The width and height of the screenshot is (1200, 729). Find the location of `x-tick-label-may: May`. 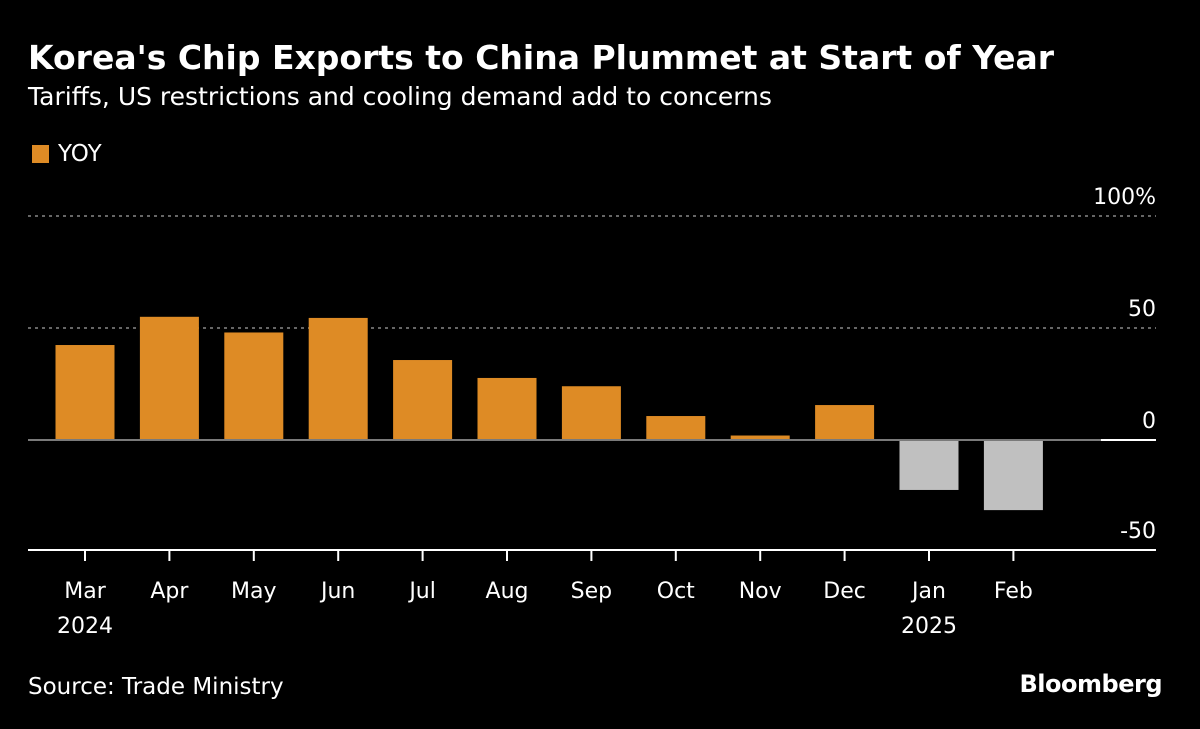

x-tick-label-may: May is located at coordinates (253, 591).